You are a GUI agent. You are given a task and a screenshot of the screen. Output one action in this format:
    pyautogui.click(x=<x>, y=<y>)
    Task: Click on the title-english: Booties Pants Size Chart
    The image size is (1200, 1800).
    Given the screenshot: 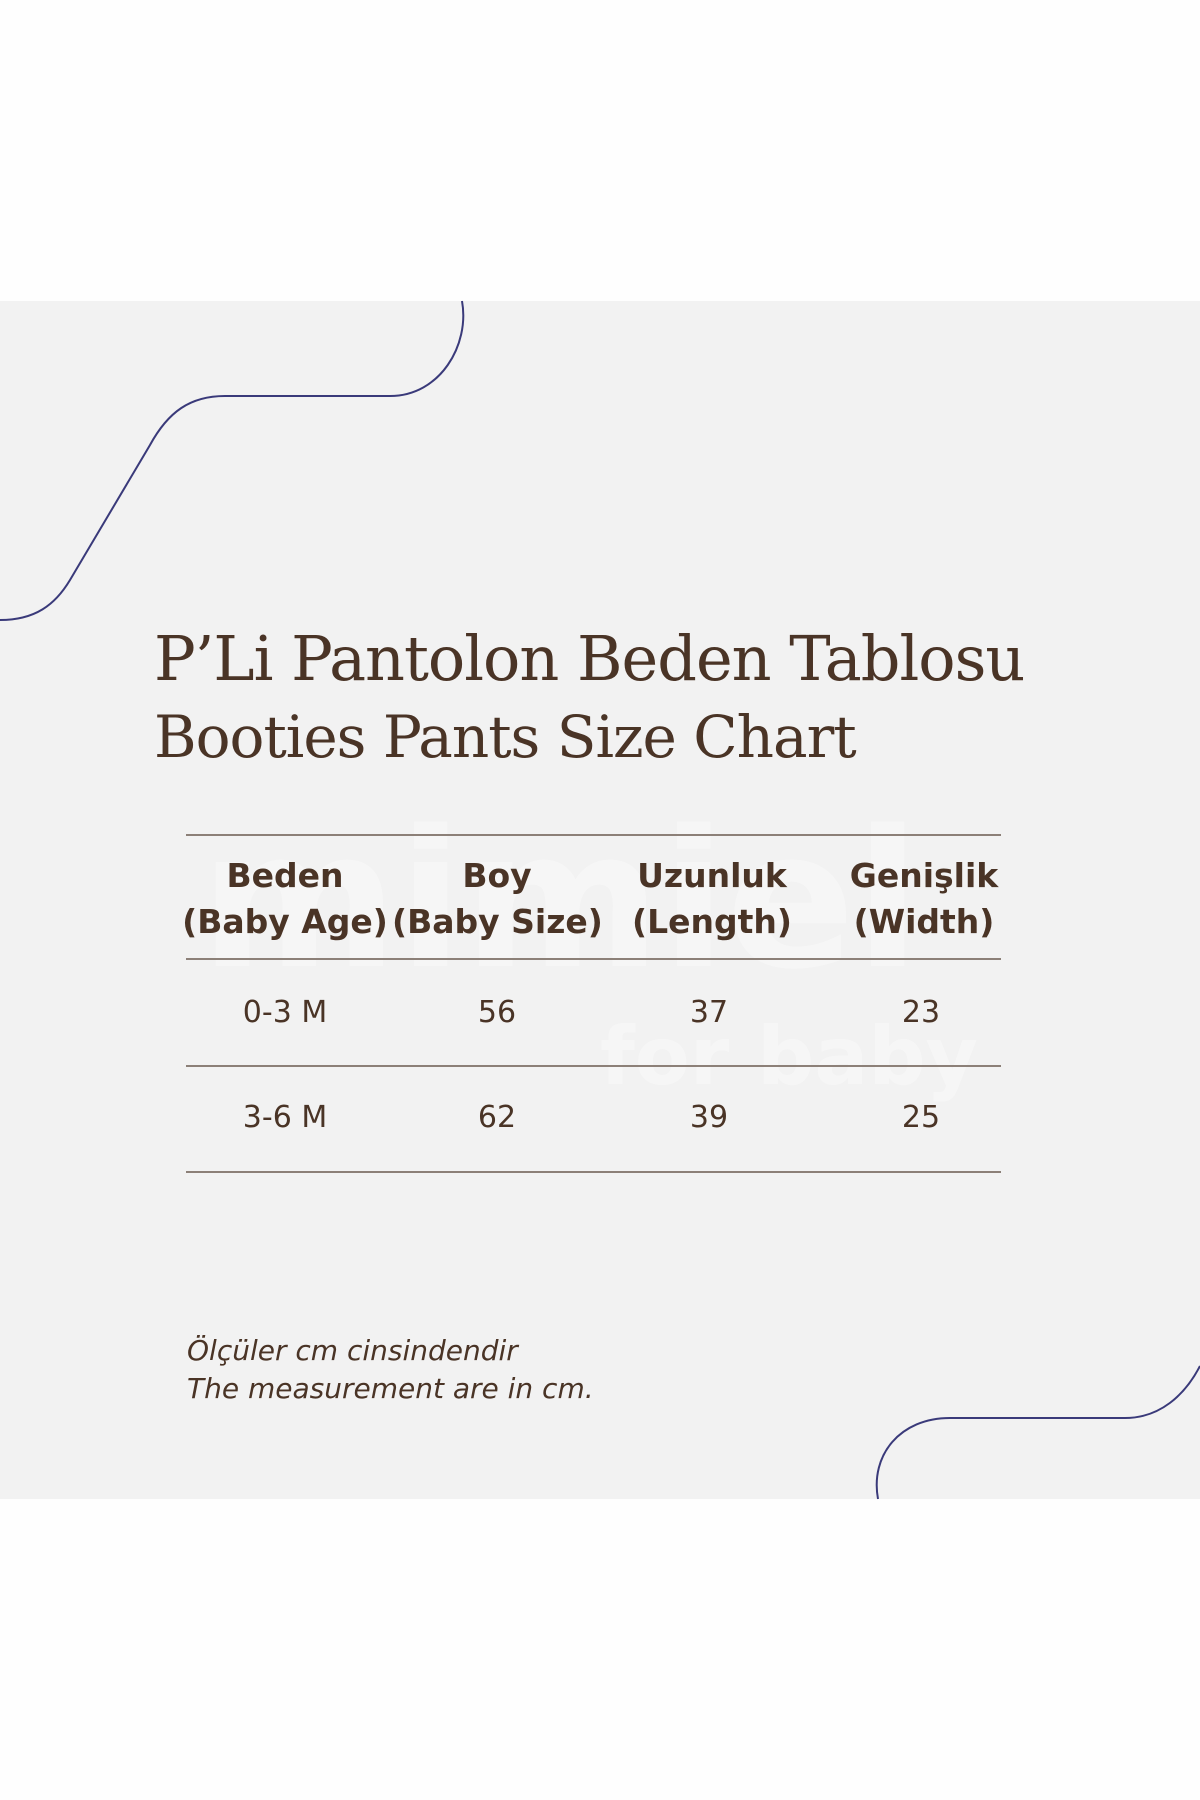 What is the action you would take?
    pyautogui.click(x=505, y=737)
    